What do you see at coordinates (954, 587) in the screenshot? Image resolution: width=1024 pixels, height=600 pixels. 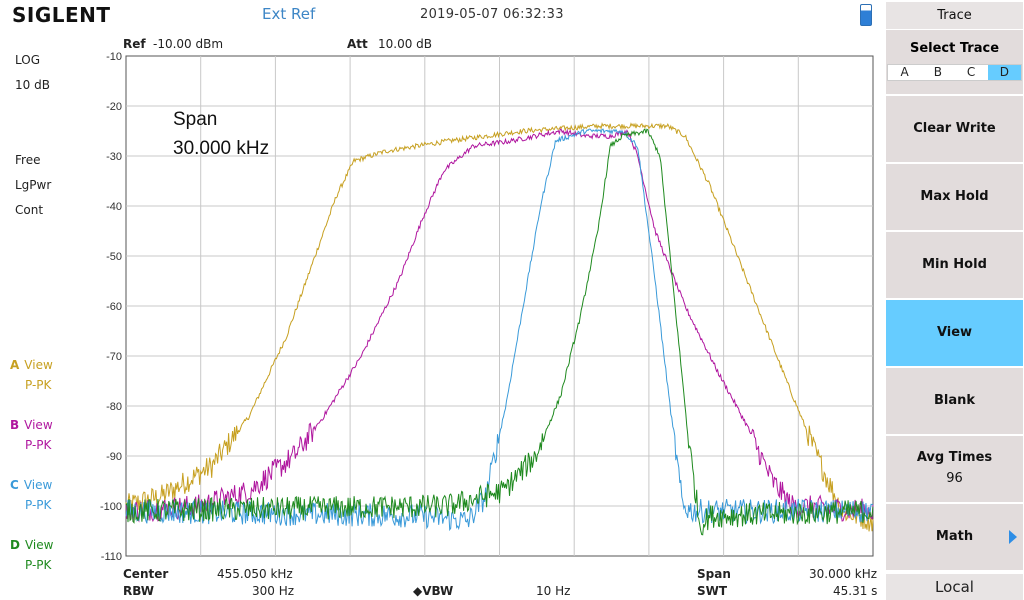 I see `local-button: Local` at bounding box center [954, 587].